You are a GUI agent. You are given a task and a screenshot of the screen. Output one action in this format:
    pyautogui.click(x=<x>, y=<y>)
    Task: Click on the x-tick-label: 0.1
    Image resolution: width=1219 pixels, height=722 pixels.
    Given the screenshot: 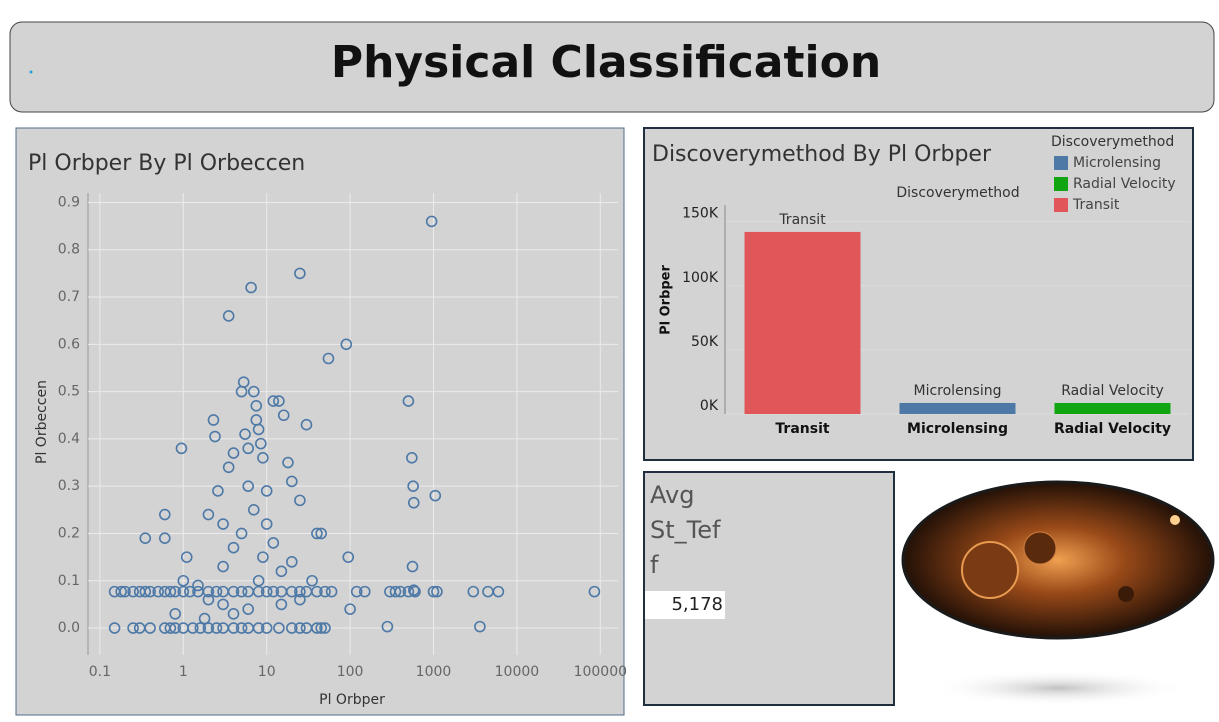 What is the action you would take?
    pyautogui.click(x=100, y=672)
    